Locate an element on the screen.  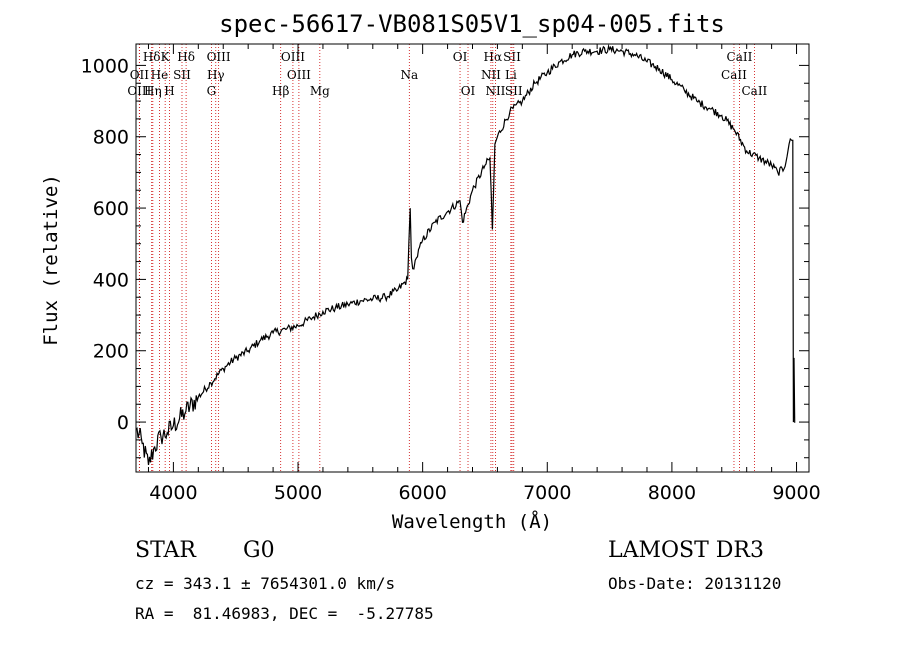
object-class: STAR is located at coordinates (165, 550).